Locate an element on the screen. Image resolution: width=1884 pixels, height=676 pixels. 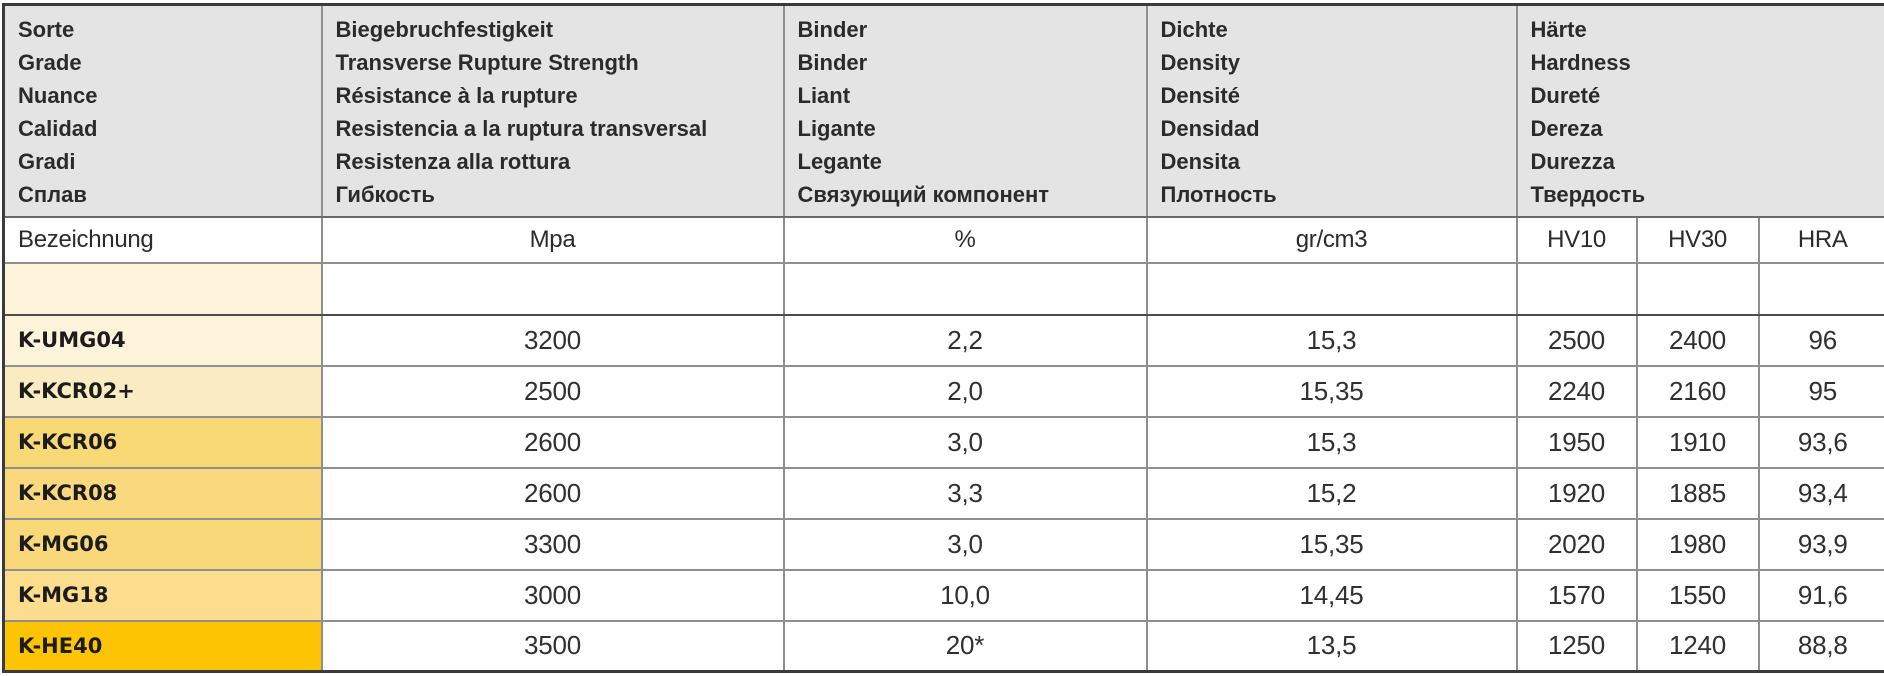
hv30-value-cell: 2400 is located at coordinates (1698, 340).